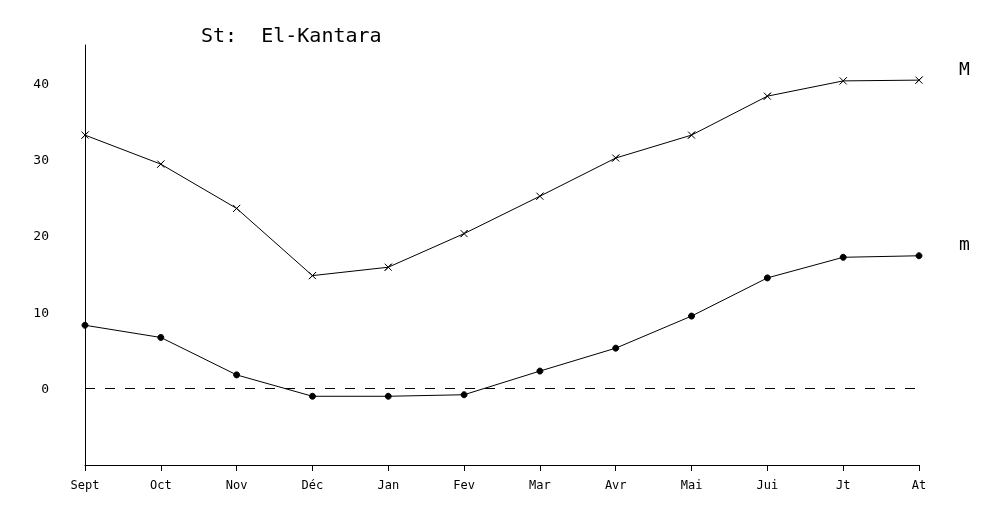  What do you see at coordinates (964, 244) in the screenshot?
I see `text: m` at bounding box center [964, 244].